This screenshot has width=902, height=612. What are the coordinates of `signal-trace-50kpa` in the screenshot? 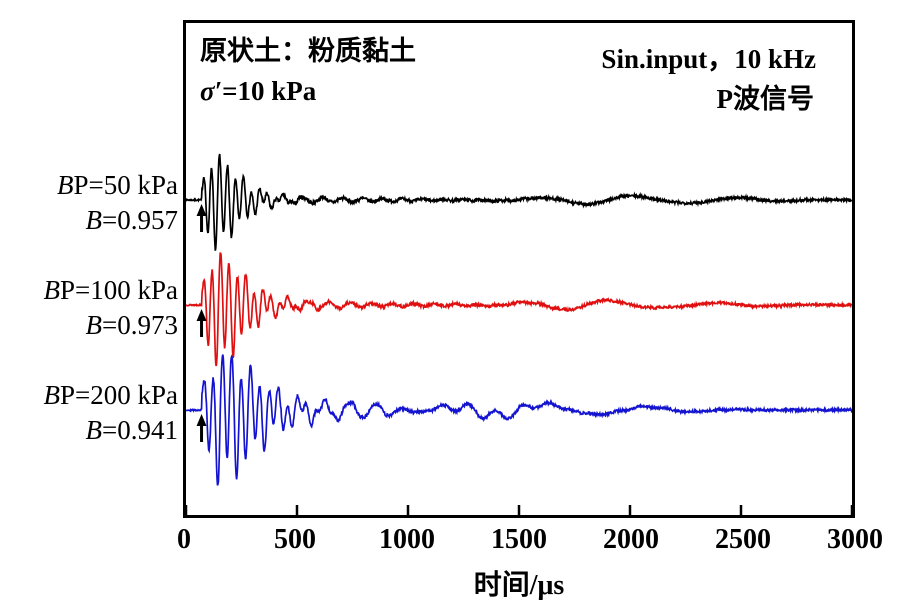 It's located at (519, 202).